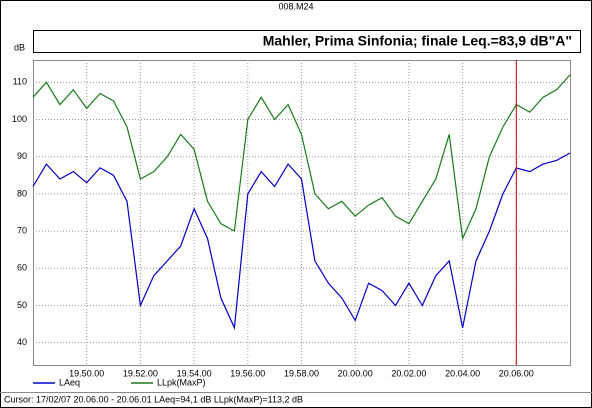  I want to click on x-tick-label: 20.02.00, so click(408, 373).